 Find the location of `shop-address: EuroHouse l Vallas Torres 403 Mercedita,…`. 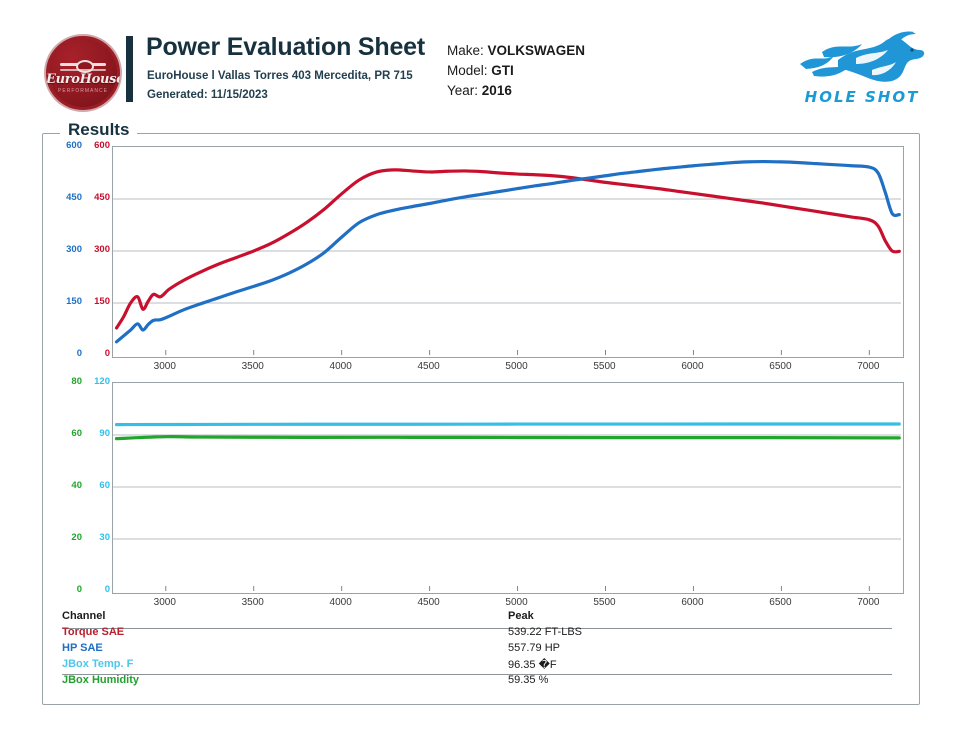

shop-address: EuroHouse l Vallas Torres 403 Mercedita,… is located at coordinates (280, 76).